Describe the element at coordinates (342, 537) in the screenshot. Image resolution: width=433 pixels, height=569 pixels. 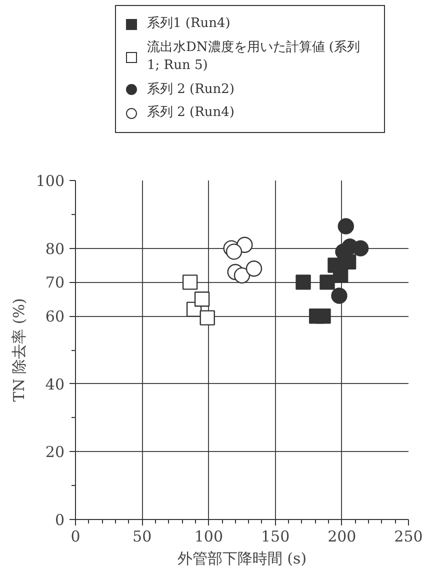
I see `x-tick-label: 200` at that location.